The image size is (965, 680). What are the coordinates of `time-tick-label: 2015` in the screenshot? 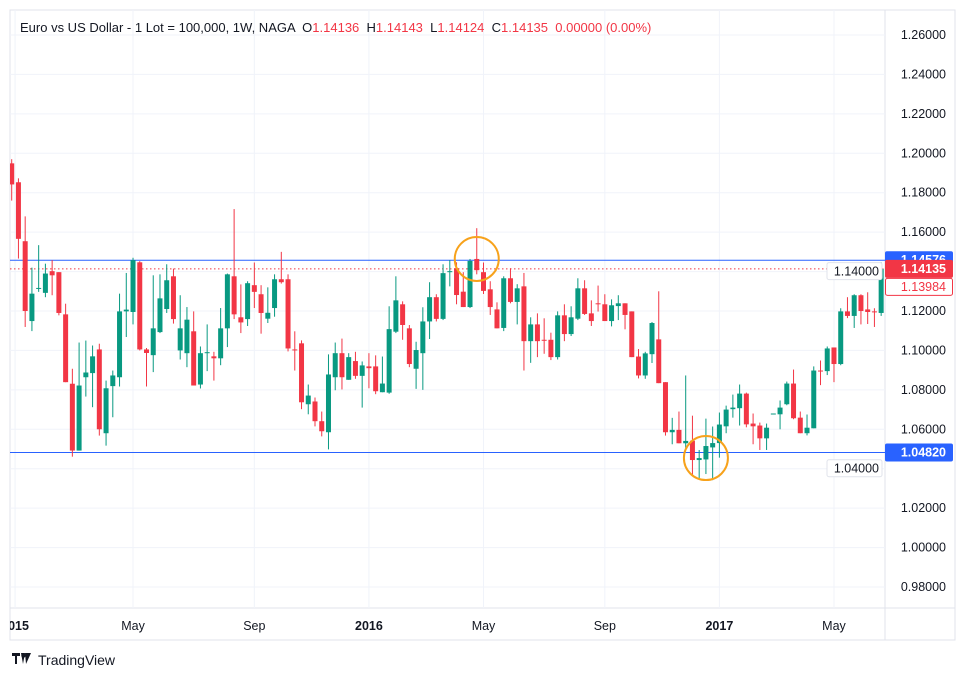 It's located at (15, 626).